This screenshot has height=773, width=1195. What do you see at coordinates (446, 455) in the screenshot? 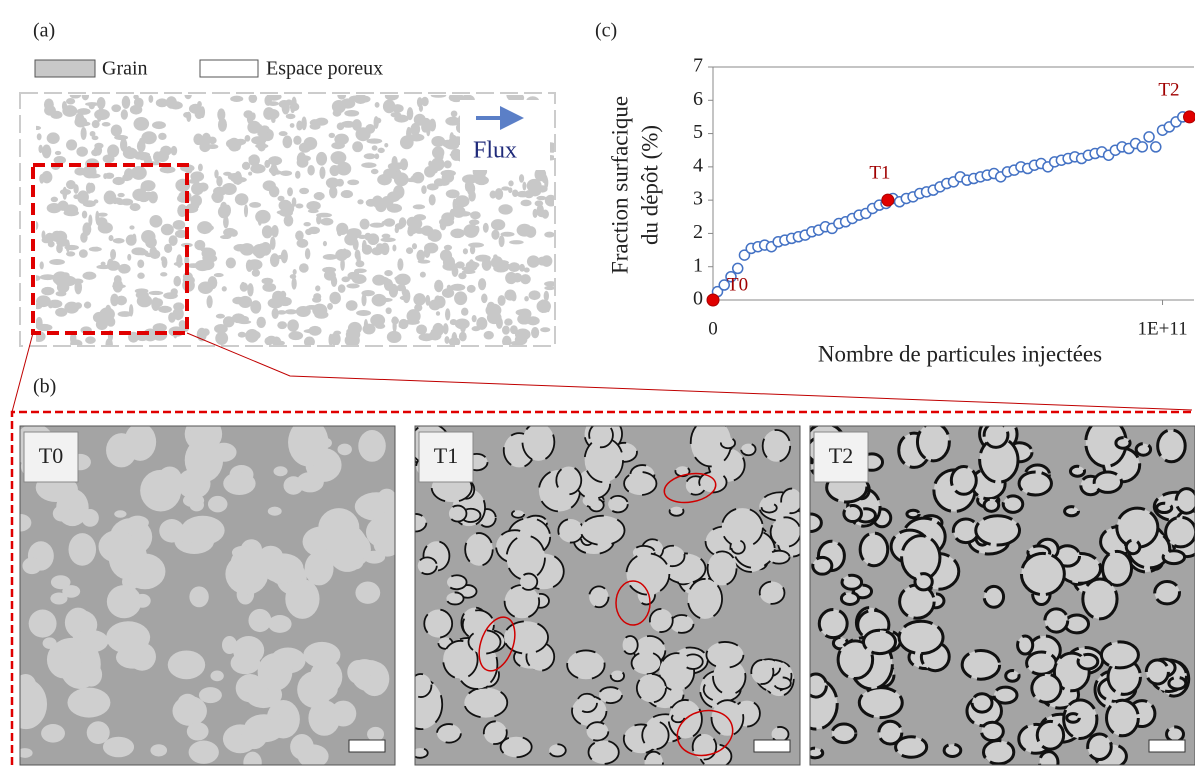
I see `image-label: T1` at bounding box center [446, 455].